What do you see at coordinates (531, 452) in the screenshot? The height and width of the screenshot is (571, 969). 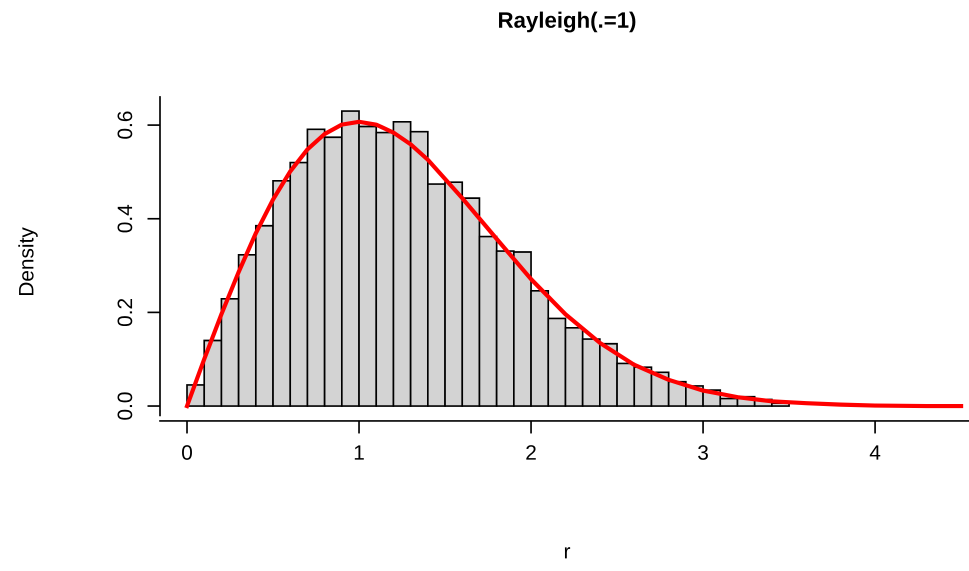 I see `x-tick-label: 2` at bounding box center [531, 452].